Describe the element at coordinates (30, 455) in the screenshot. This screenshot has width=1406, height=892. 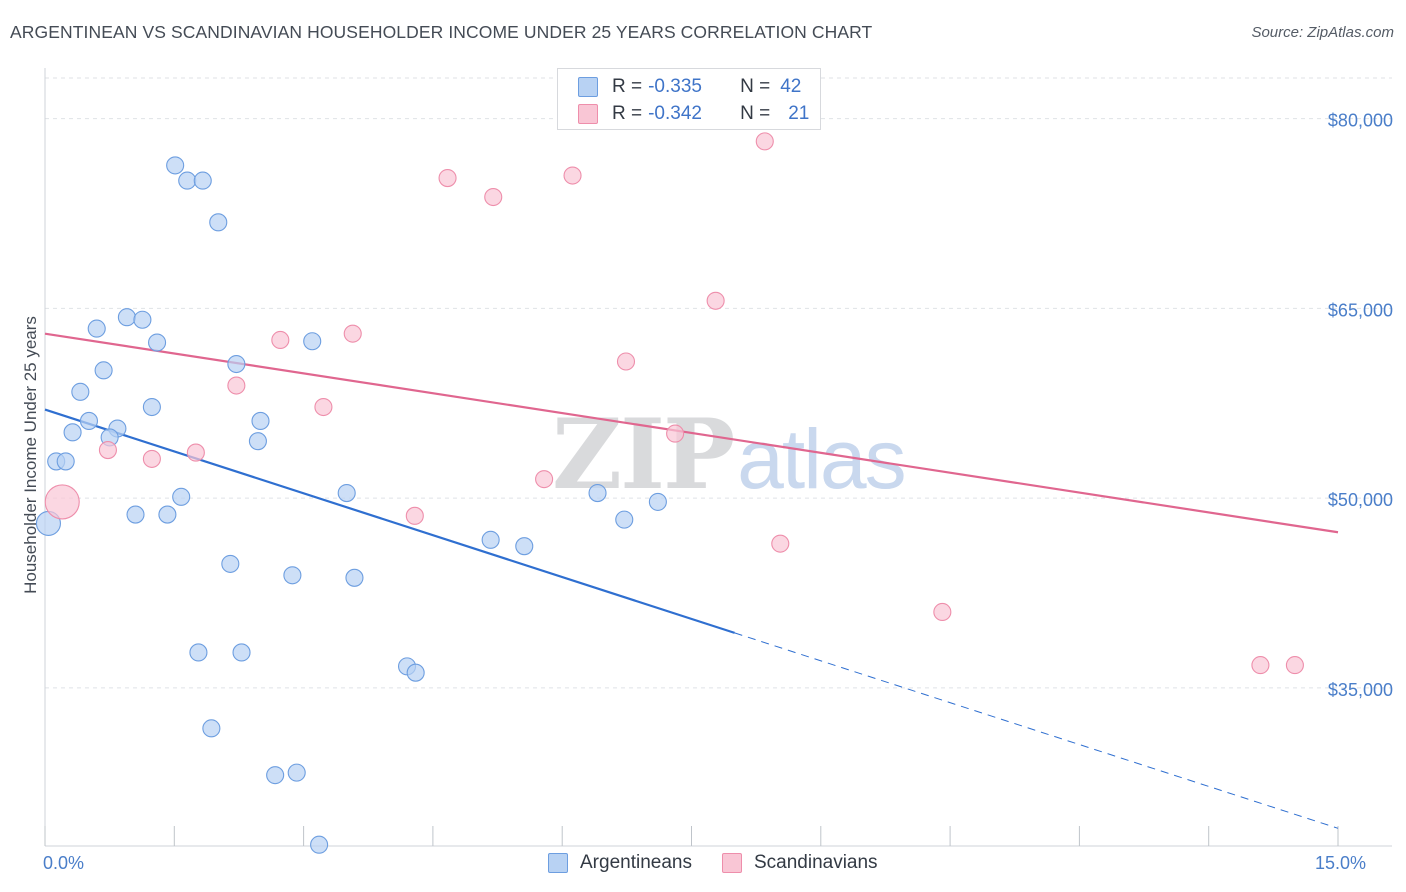
I see `y-axis-label: Householder Income Under 25 years` at that location.